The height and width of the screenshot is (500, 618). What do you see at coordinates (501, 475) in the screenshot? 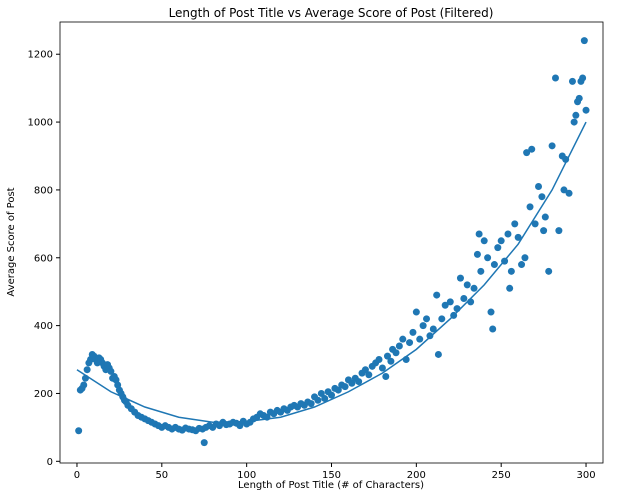
I see `x-tick-label: 250` at bounding box center [501, 475].